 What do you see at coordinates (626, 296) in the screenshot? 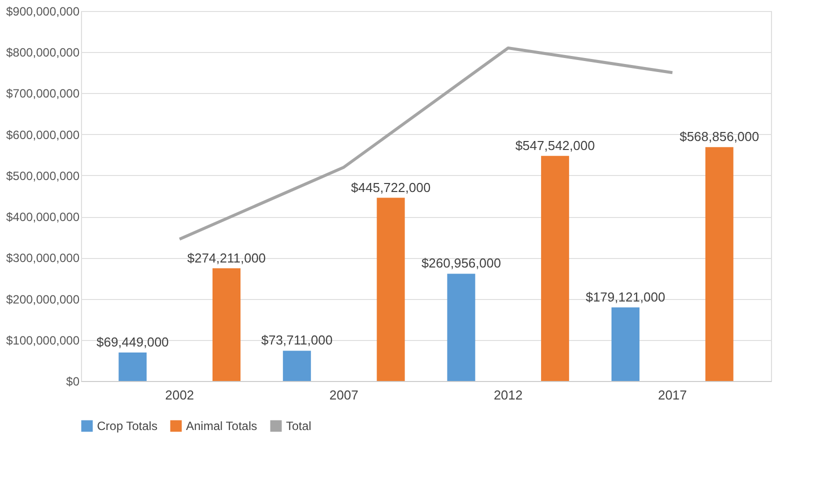
I see `data-label: $179,121,000` at bounding box center [626, 296].